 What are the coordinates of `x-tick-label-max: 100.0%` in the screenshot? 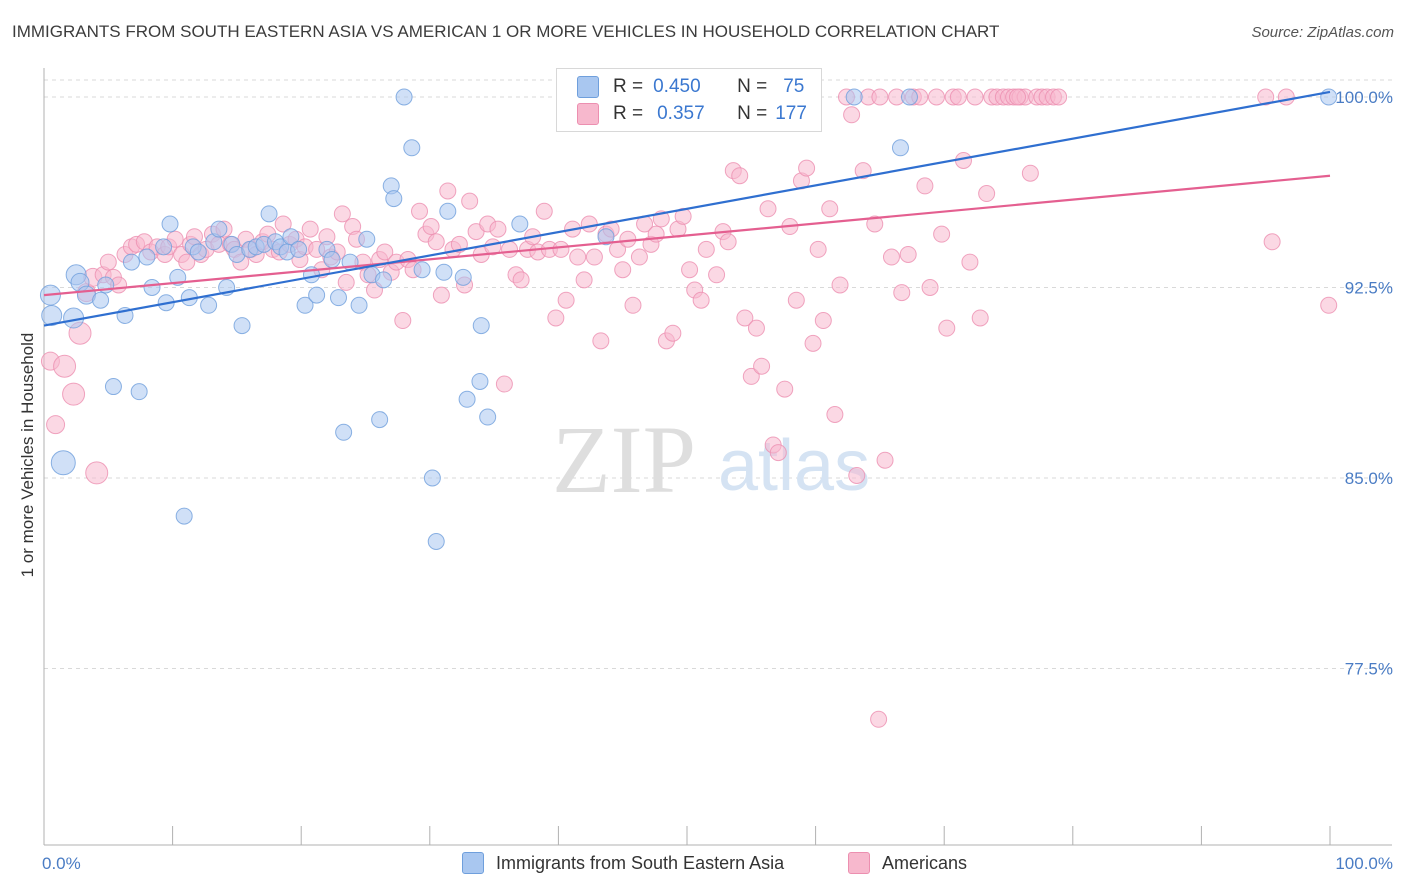 It's located at (1364, 863).